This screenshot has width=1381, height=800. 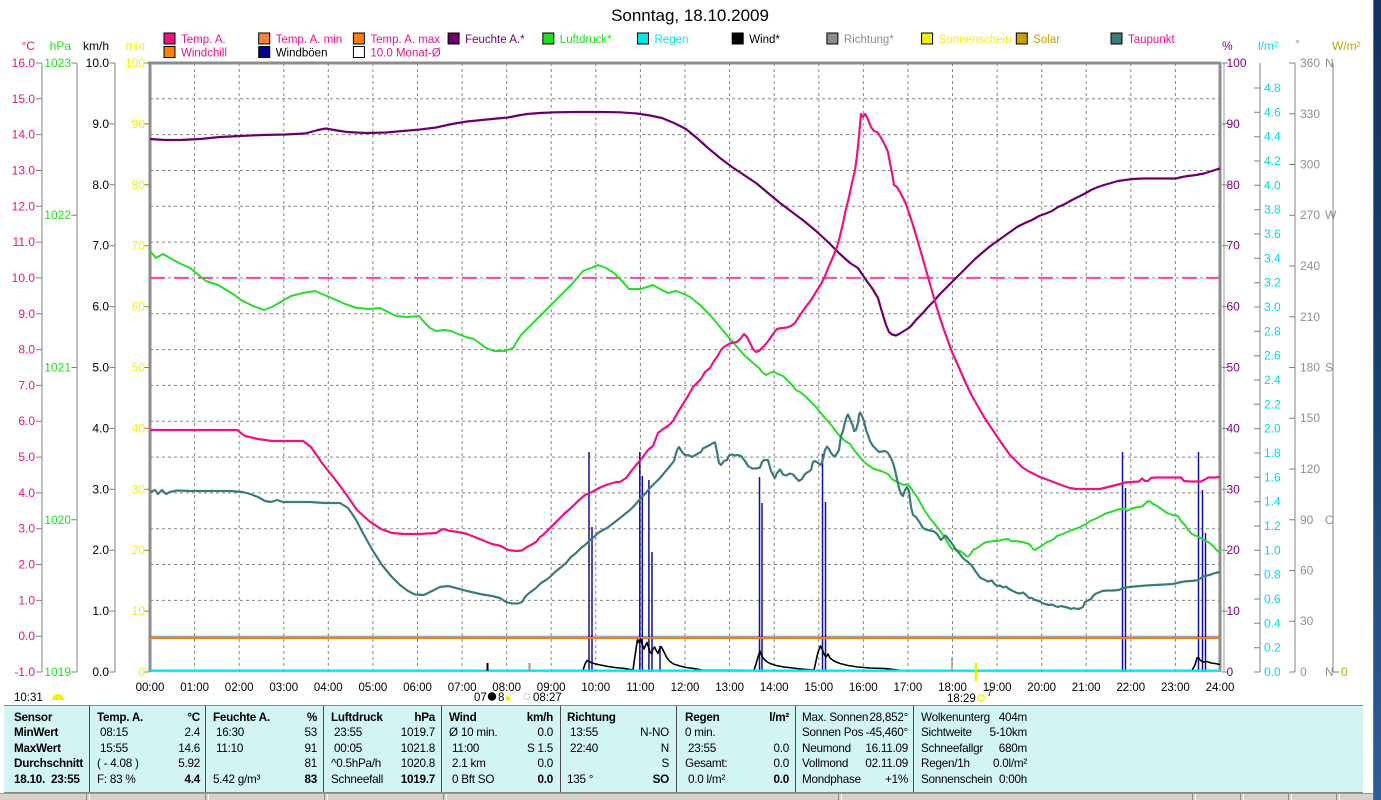 I want to click on svg-text: Temp. A., so click(x=203, y=40).